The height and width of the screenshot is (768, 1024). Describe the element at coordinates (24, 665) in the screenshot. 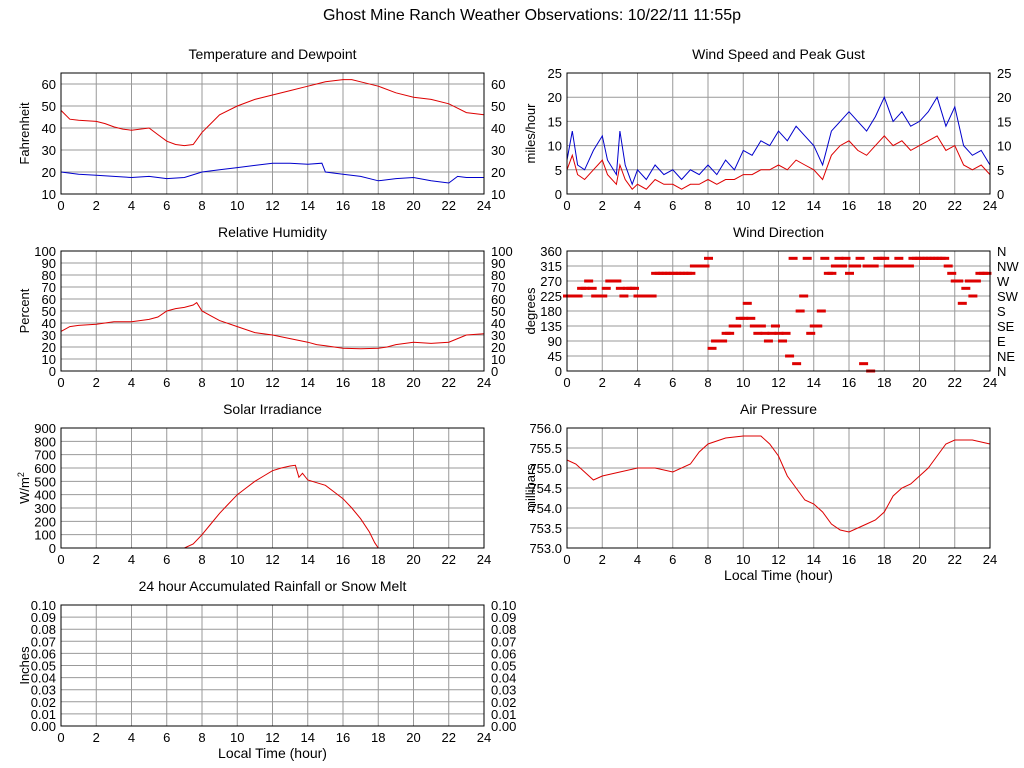

I see `y-axis-label: Inches` at that location.